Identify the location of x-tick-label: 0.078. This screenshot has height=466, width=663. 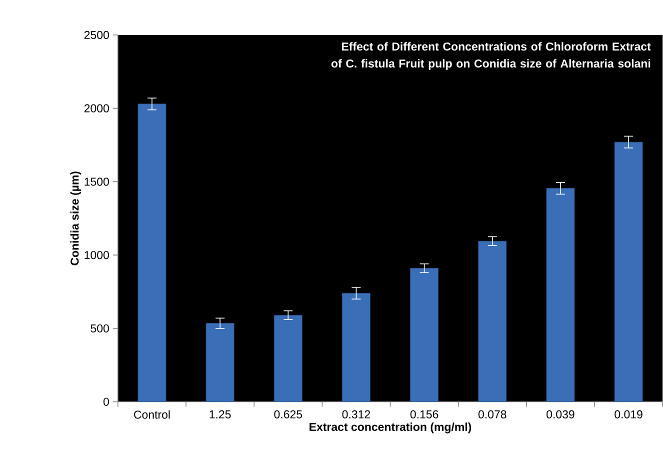
(492, 414).